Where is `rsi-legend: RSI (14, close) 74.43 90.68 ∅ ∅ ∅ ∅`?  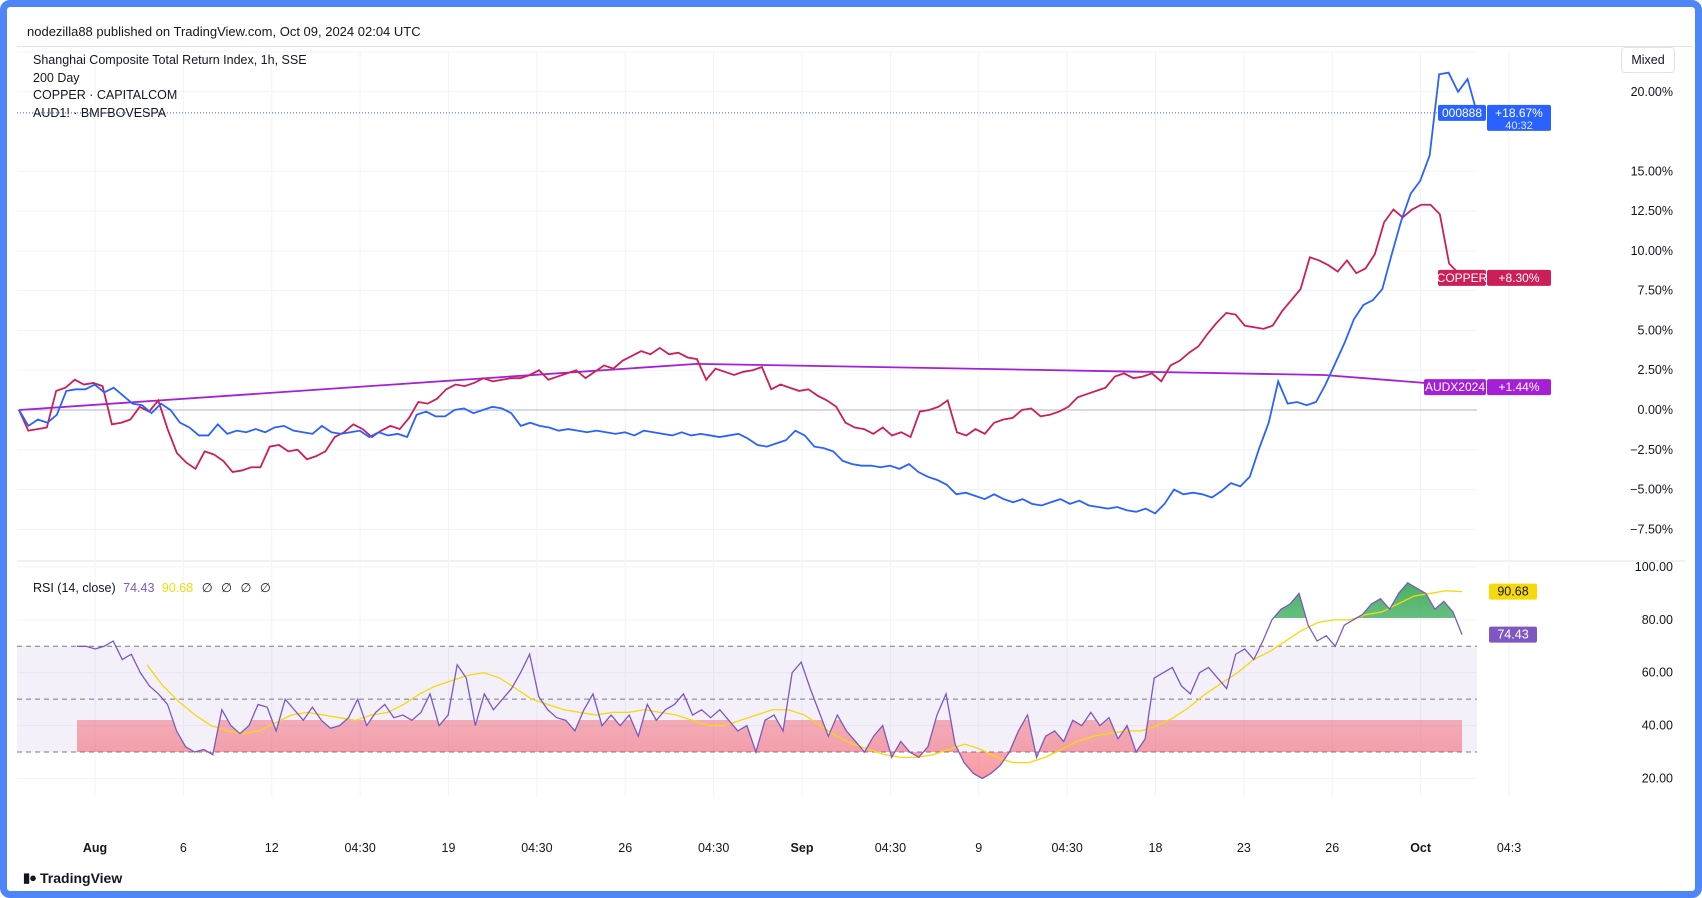 rsi-legend: RSI (14, close) 74.43 90.68 ∅ ∅ ∅ ∅ is located at coordinates (152, 587).